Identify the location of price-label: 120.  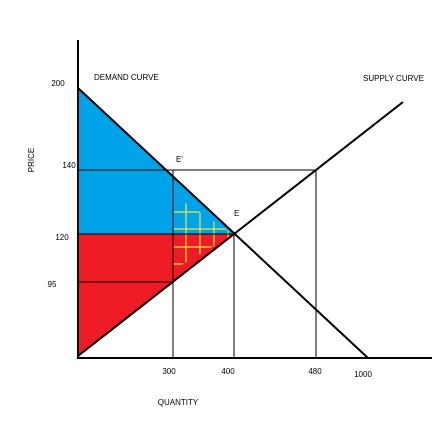
(62, 237).